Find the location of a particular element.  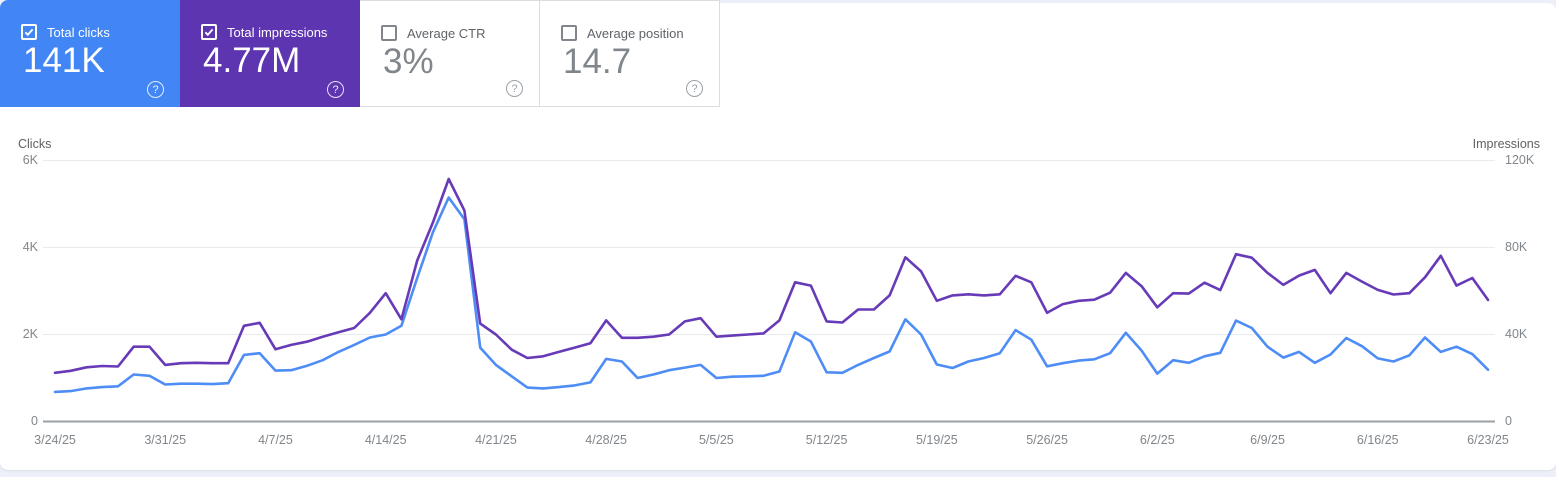

tile-header: Total clicks is located at coordinates (65, 32).